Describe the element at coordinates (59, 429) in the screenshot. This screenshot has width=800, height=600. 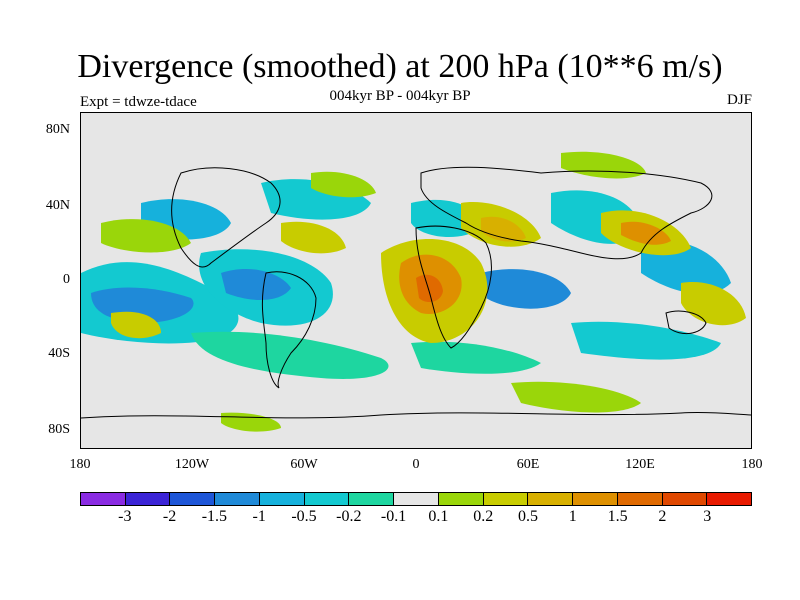
I see `lat-label: 80S` at that location.